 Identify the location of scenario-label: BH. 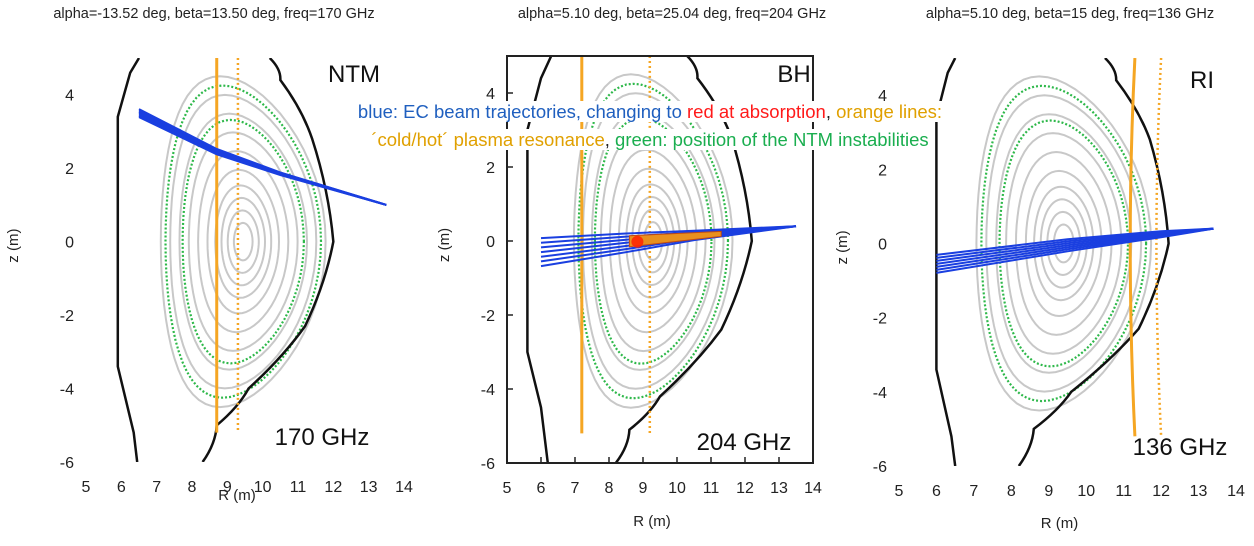
(793, 74).